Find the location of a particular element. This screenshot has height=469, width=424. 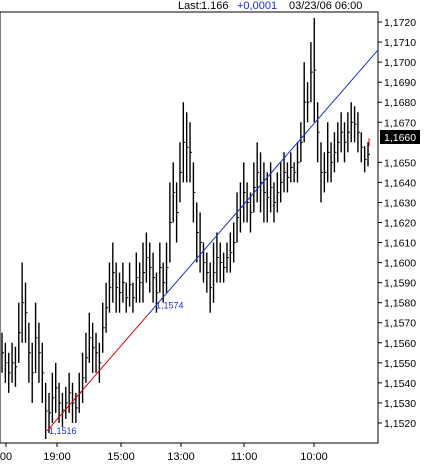

last-price-tag-bg is located at coordinates (400, 137).